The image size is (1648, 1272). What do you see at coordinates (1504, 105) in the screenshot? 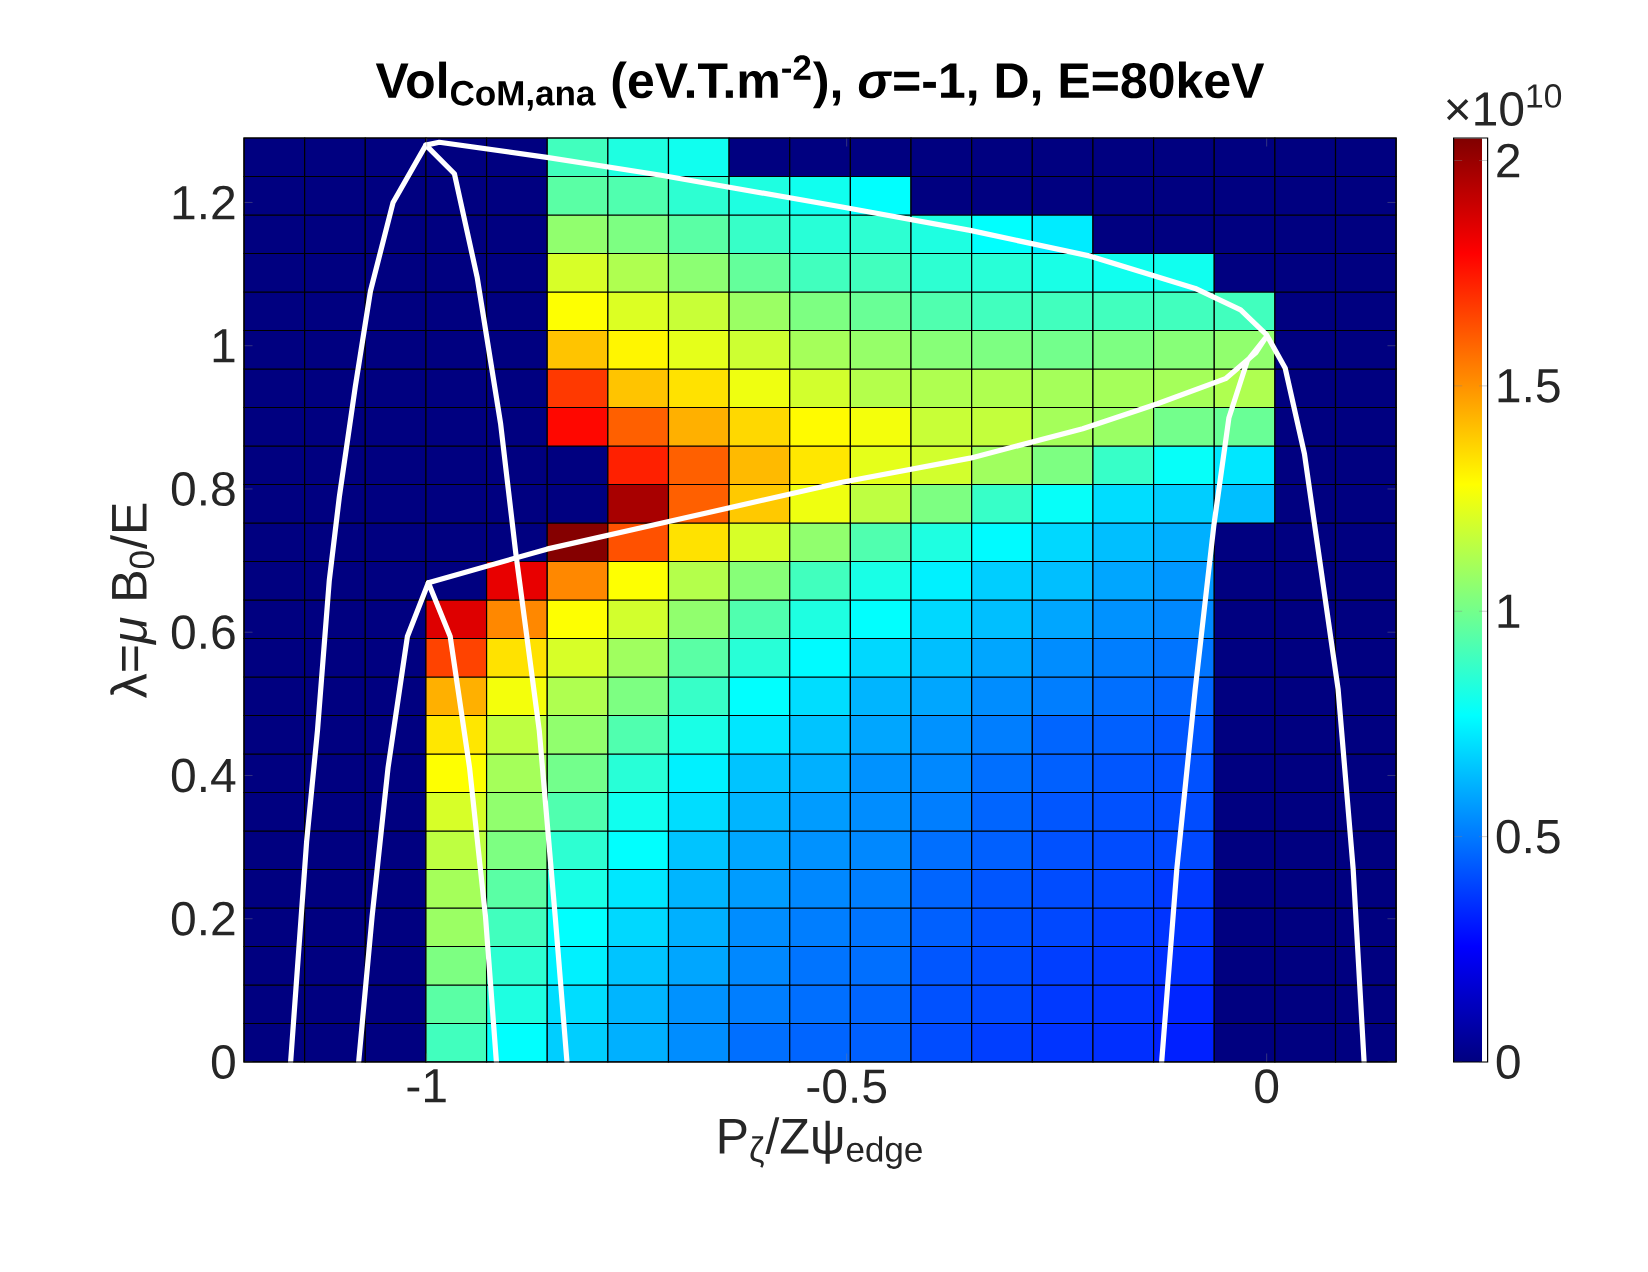
I see `text: ×10$^{10}$` at bounding box center [1504, 105].